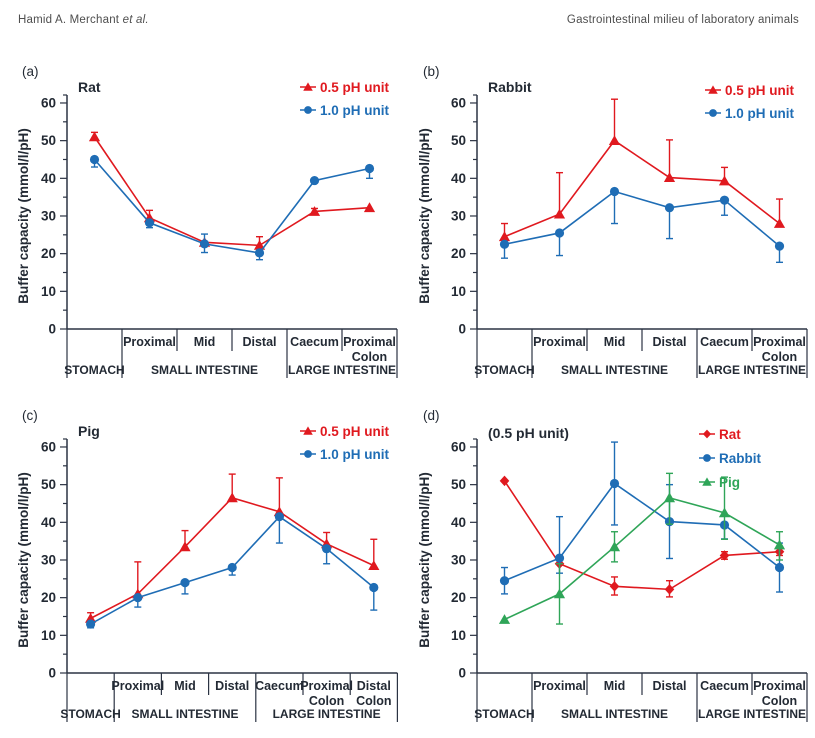  I want to click on y-axis-label: Buffer capacity (mmol/l/pH), so click(23, 560).